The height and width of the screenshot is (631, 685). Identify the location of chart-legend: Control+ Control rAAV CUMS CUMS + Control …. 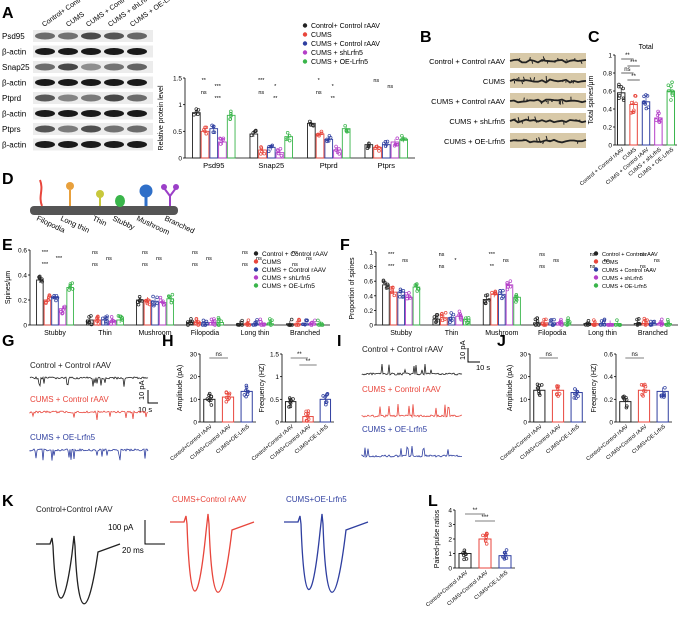
(341, 44).